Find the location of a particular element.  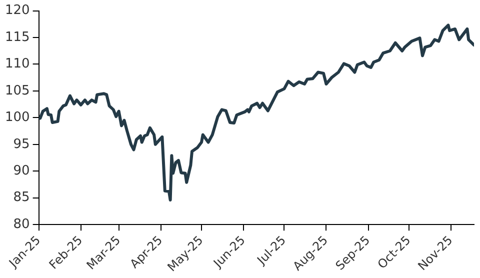

y-tick-label: 105 is located at coordinates (17, 90).